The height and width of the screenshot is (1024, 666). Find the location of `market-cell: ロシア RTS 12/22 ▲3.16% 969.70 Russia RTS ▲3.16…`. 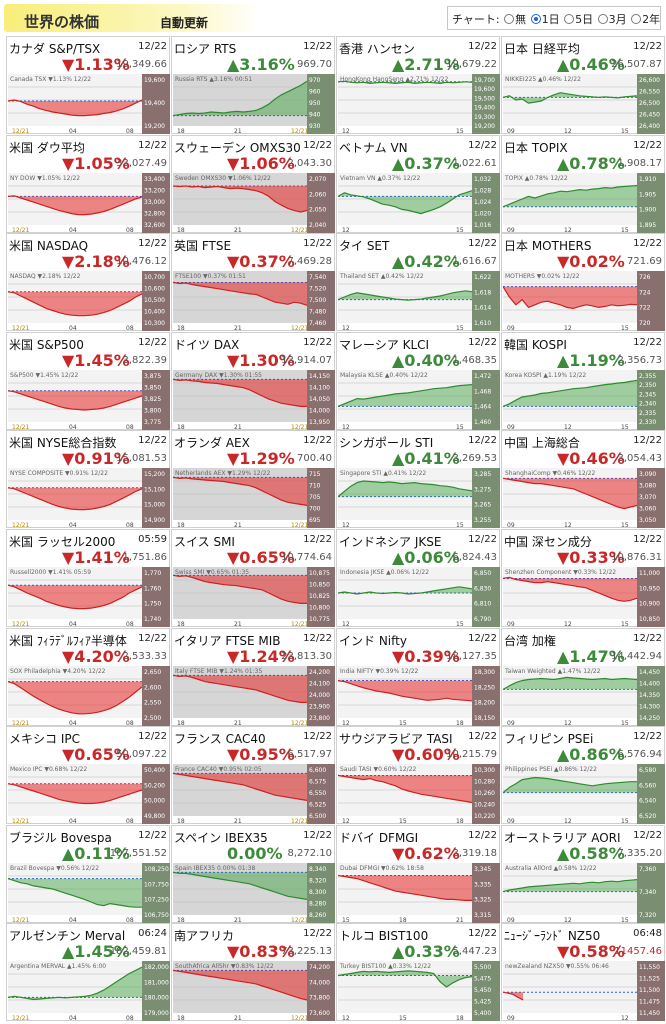

market-cell: ロシア RTS 12/22 ▲3.16% 969.70 Russia RTS ▲3.16… is located at coordinates (253, 85).